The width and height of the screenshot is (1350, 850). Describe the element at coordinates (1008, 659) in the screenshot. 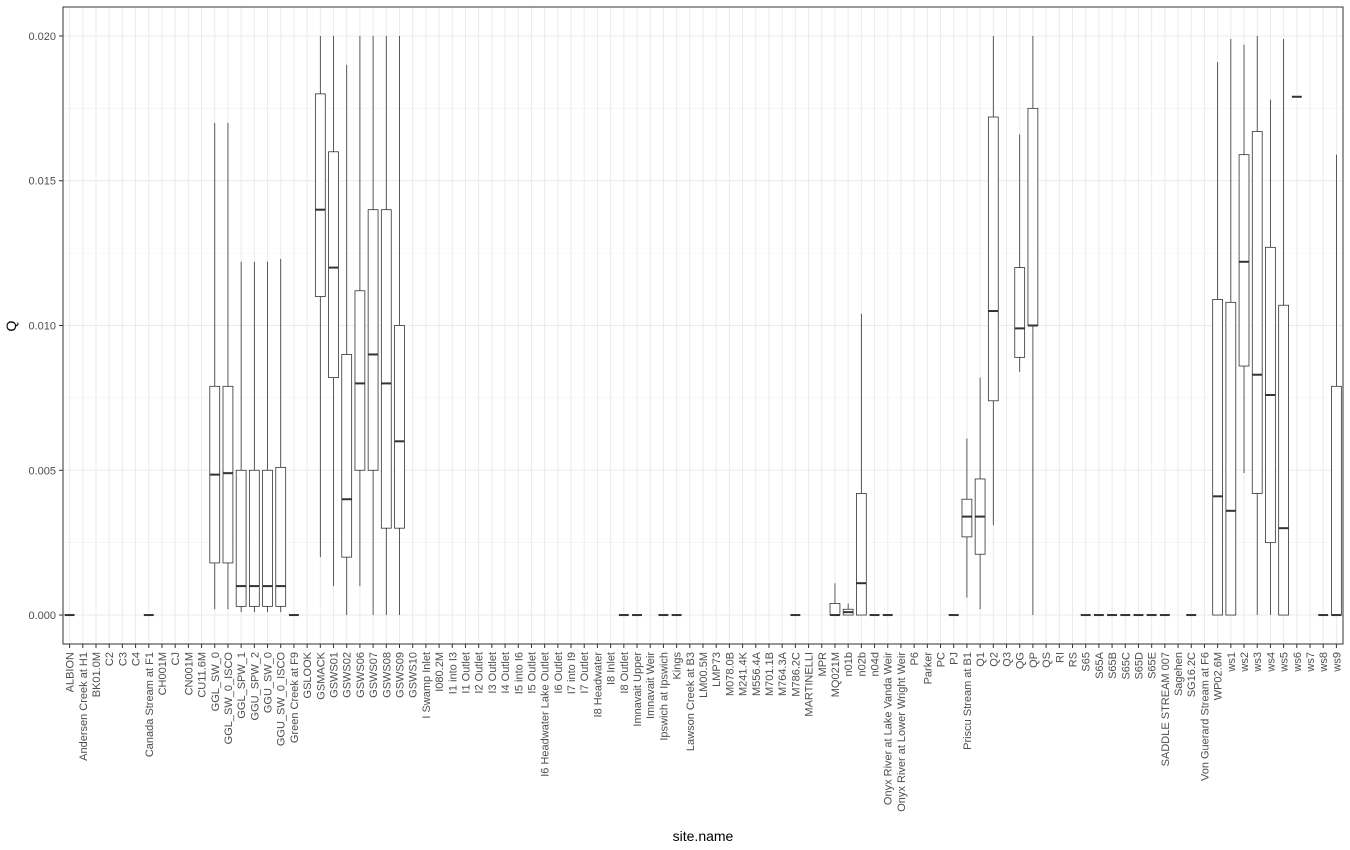

I see `x-tick-label: Q3` at that location.